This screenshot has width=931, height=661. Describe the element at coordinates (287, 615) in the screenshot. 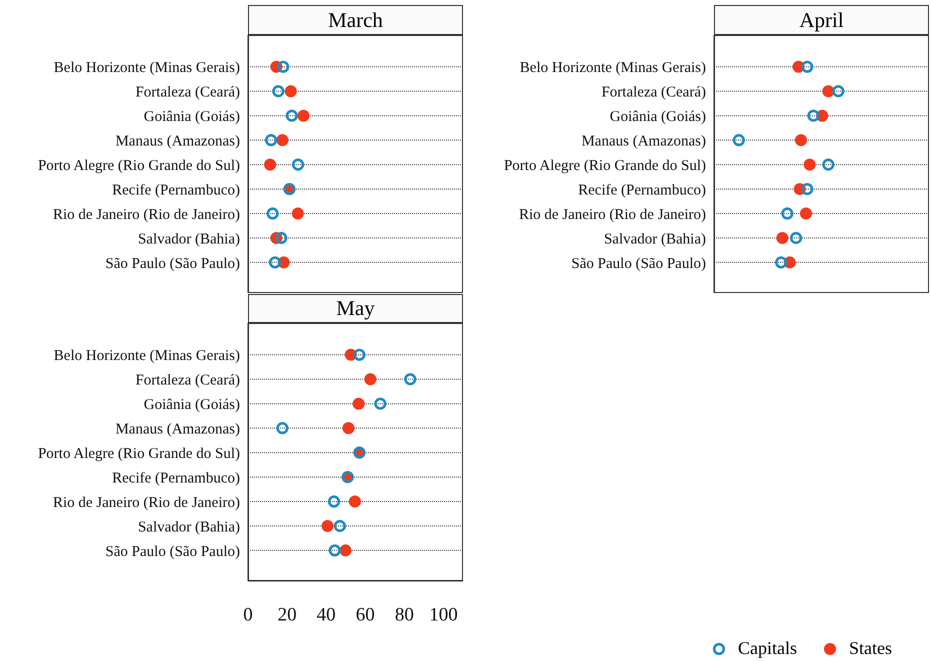

I see `x-tick-label: 20` at that location.